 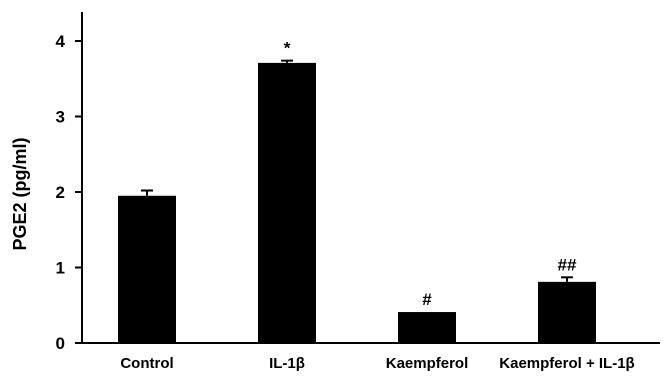 I want to click on y-tick-label: 3, so click(x=60, y=117).